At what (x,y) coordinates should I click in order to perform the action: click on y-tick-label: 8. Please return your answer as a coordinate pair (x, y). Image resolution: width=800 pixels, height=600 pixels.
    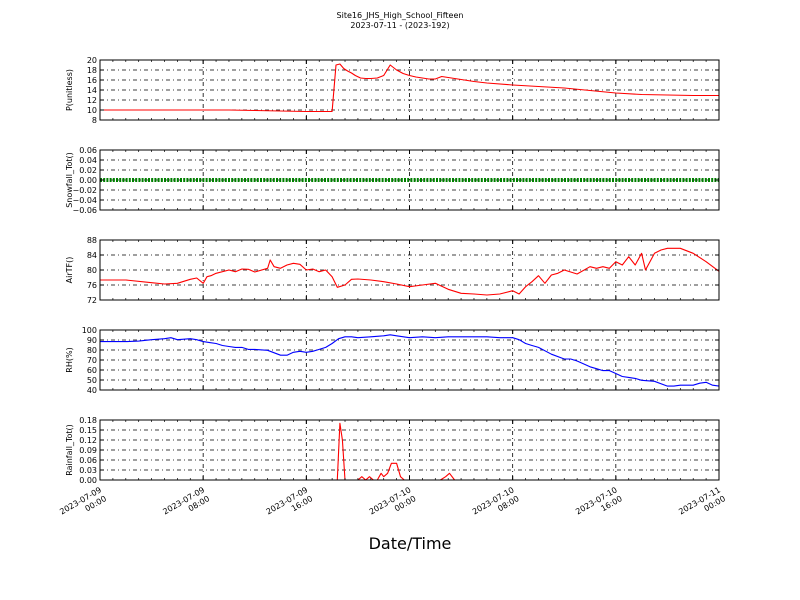
    Looking at the image, I should click on (94, 120).